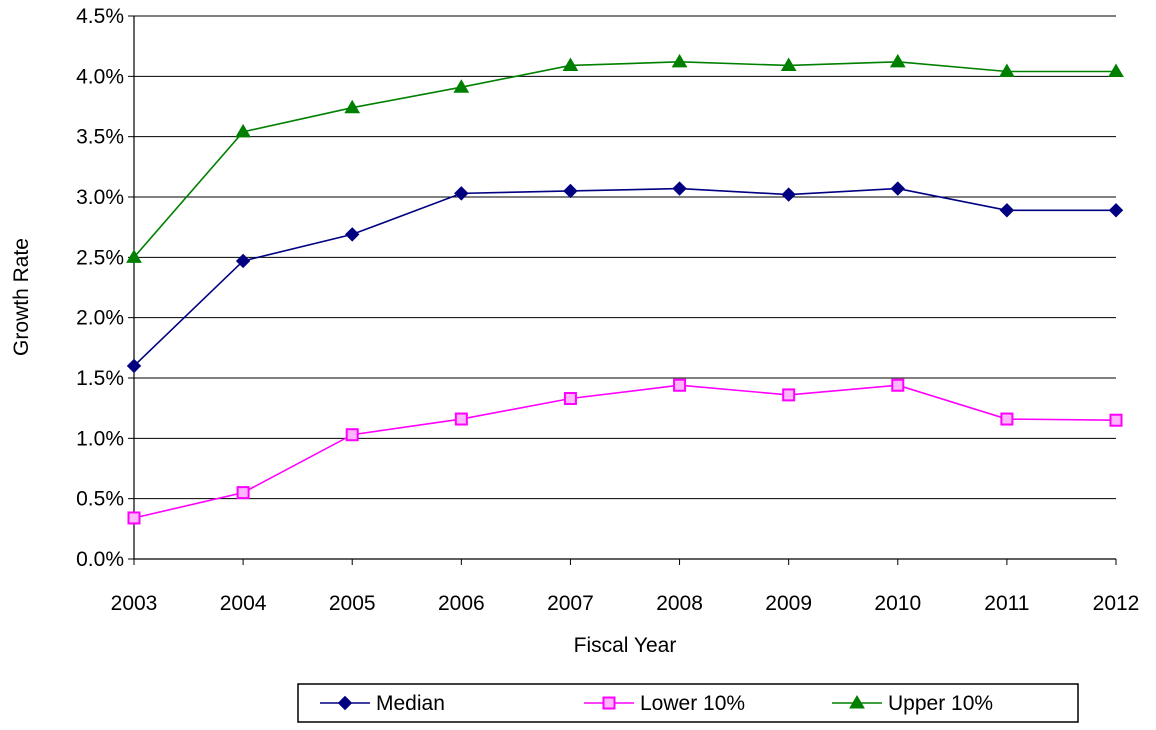  What do you see at coordinates (679, 603) in the screenshot?
I see `x-tick-label: 2008` at bounding box center [679, 603].